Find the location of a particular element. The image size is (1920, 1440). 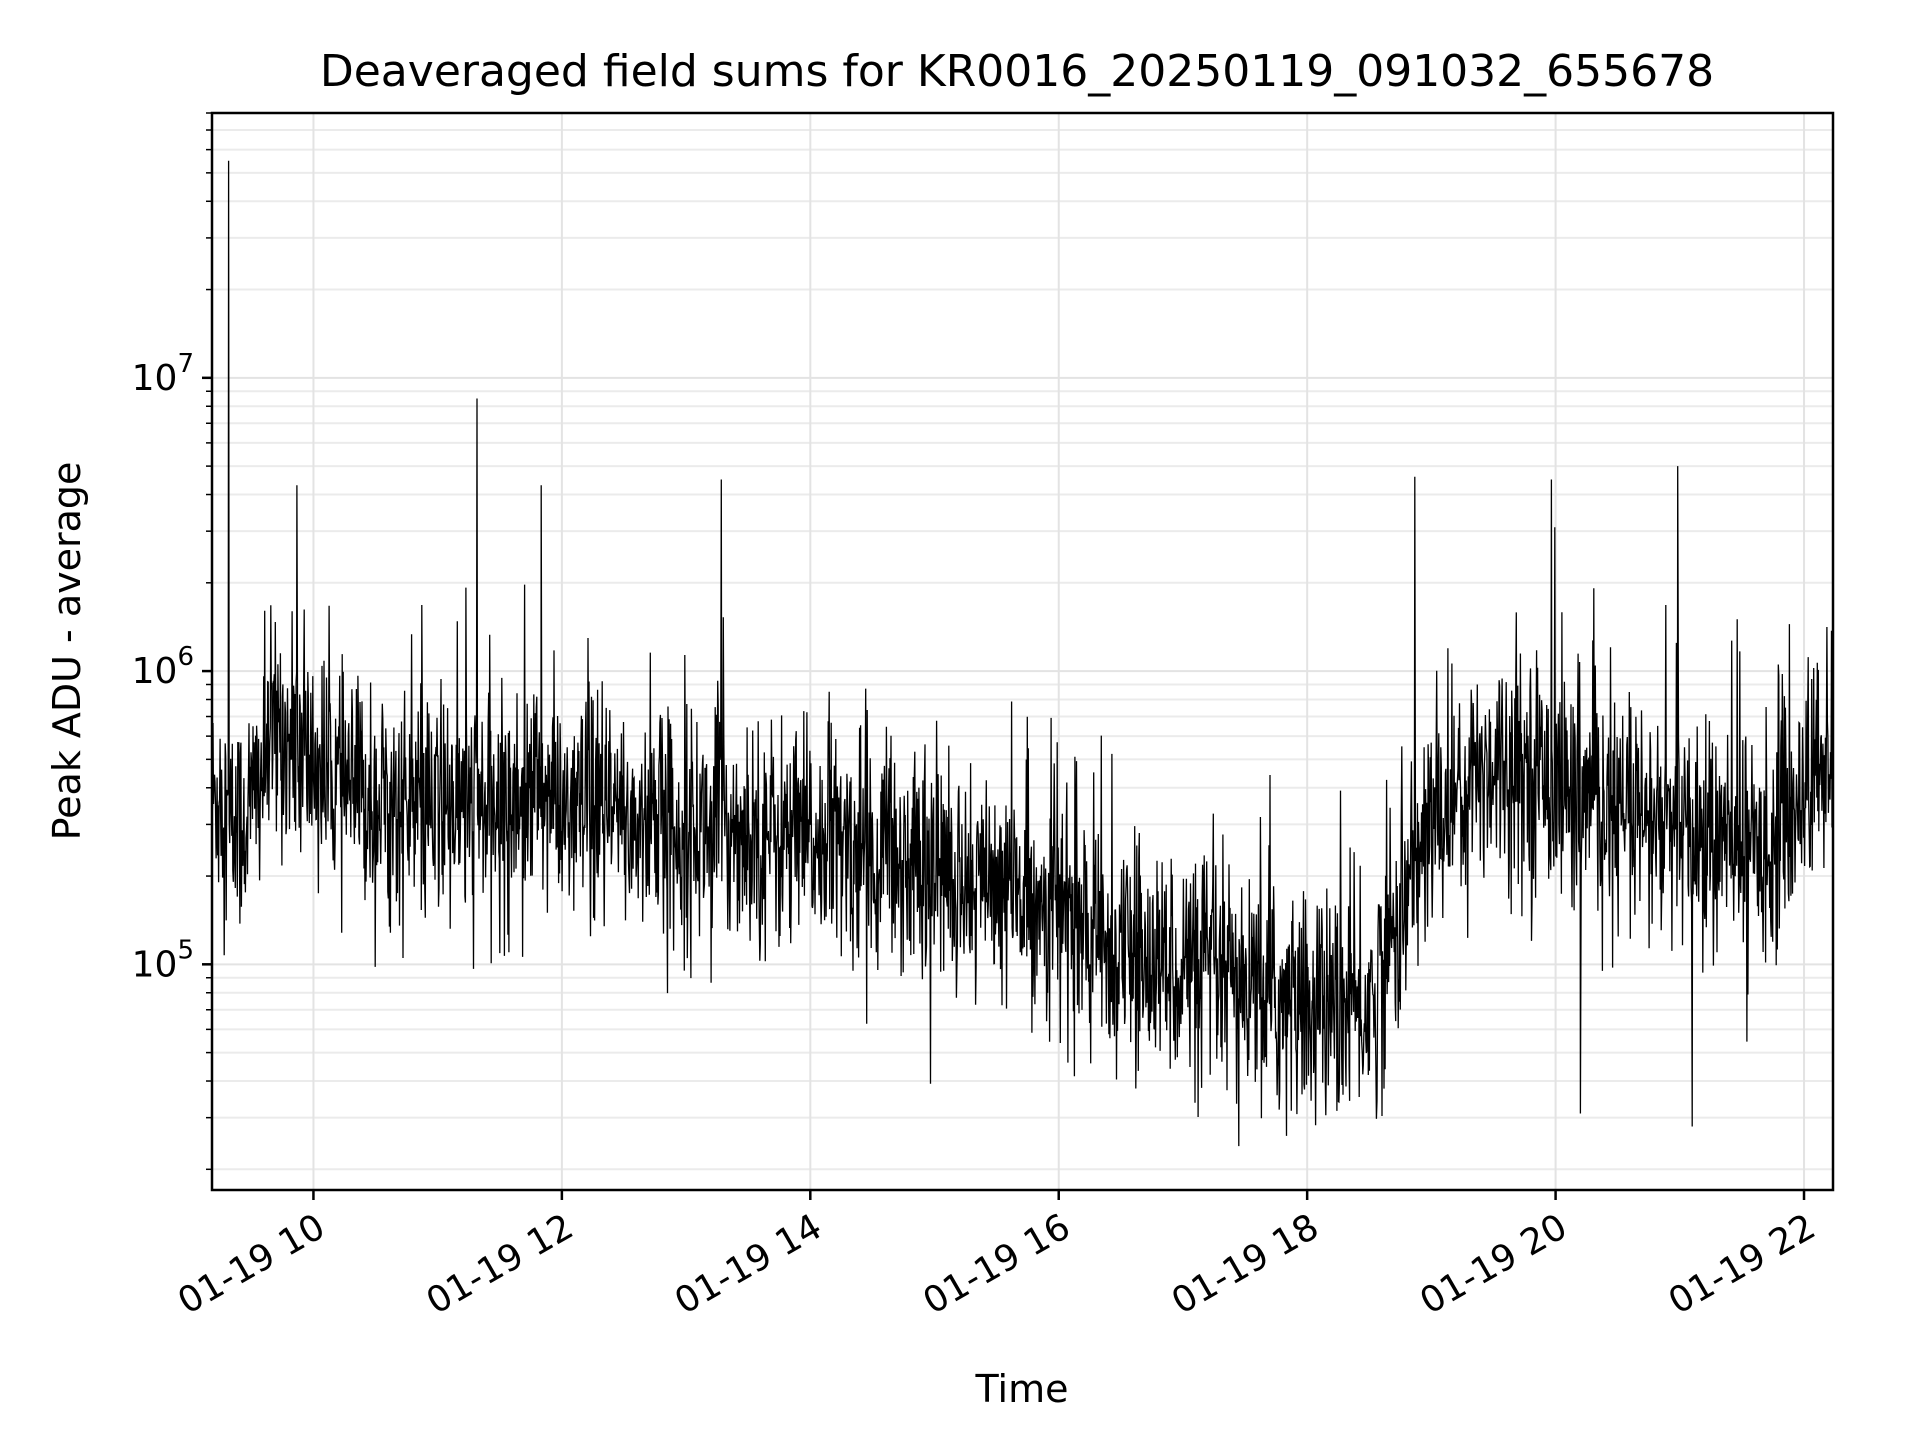

y-tick-label: 10⁶ is located at coordinates (163, 667).